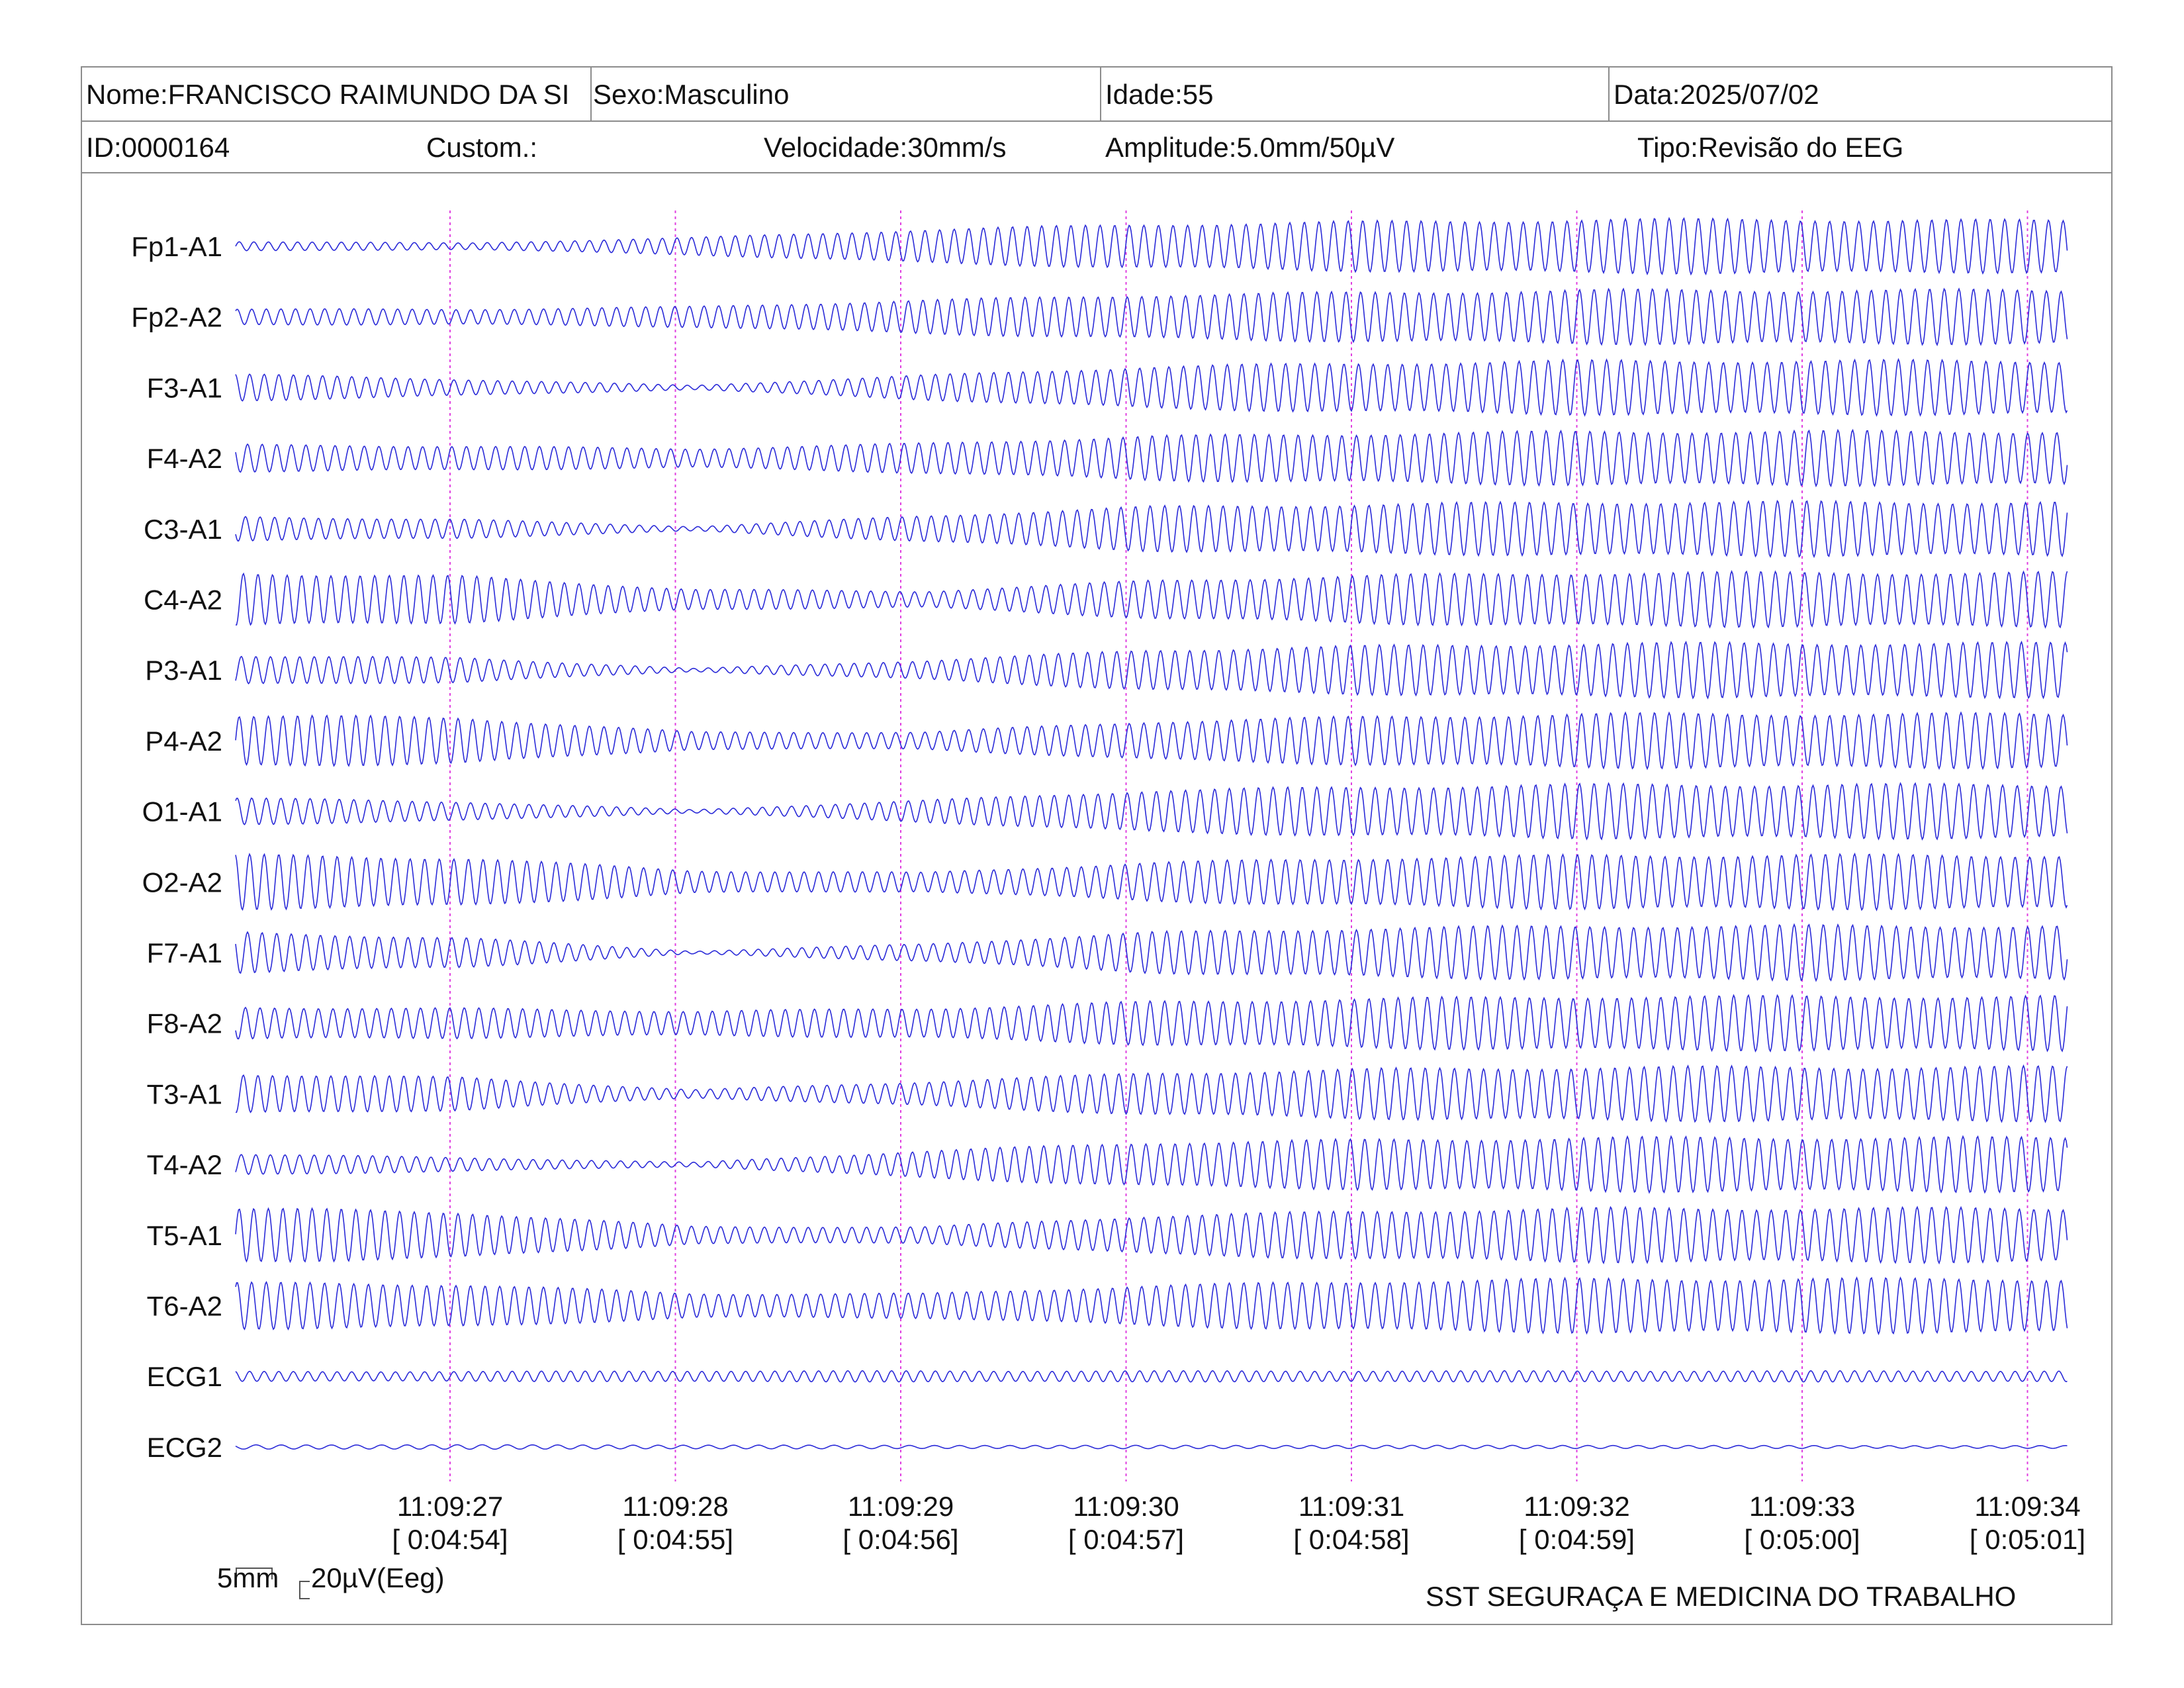 This screenshot has width=2184, height=1688. I want to click on time-tick-clock: 11:09:27, so click(450, 1506).